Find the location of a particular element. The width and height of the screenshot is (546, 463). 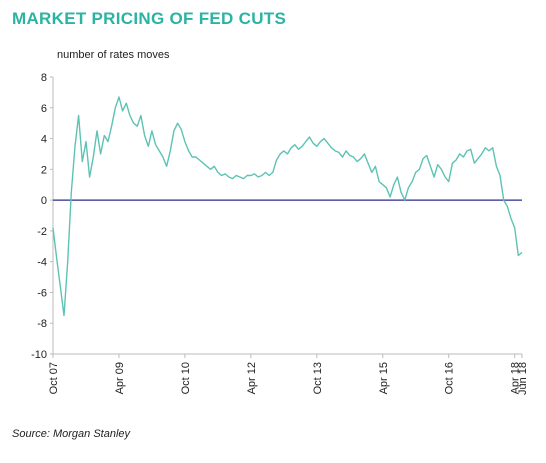

x-tick-label: Apr 12 is located at coordinates (252, 378).